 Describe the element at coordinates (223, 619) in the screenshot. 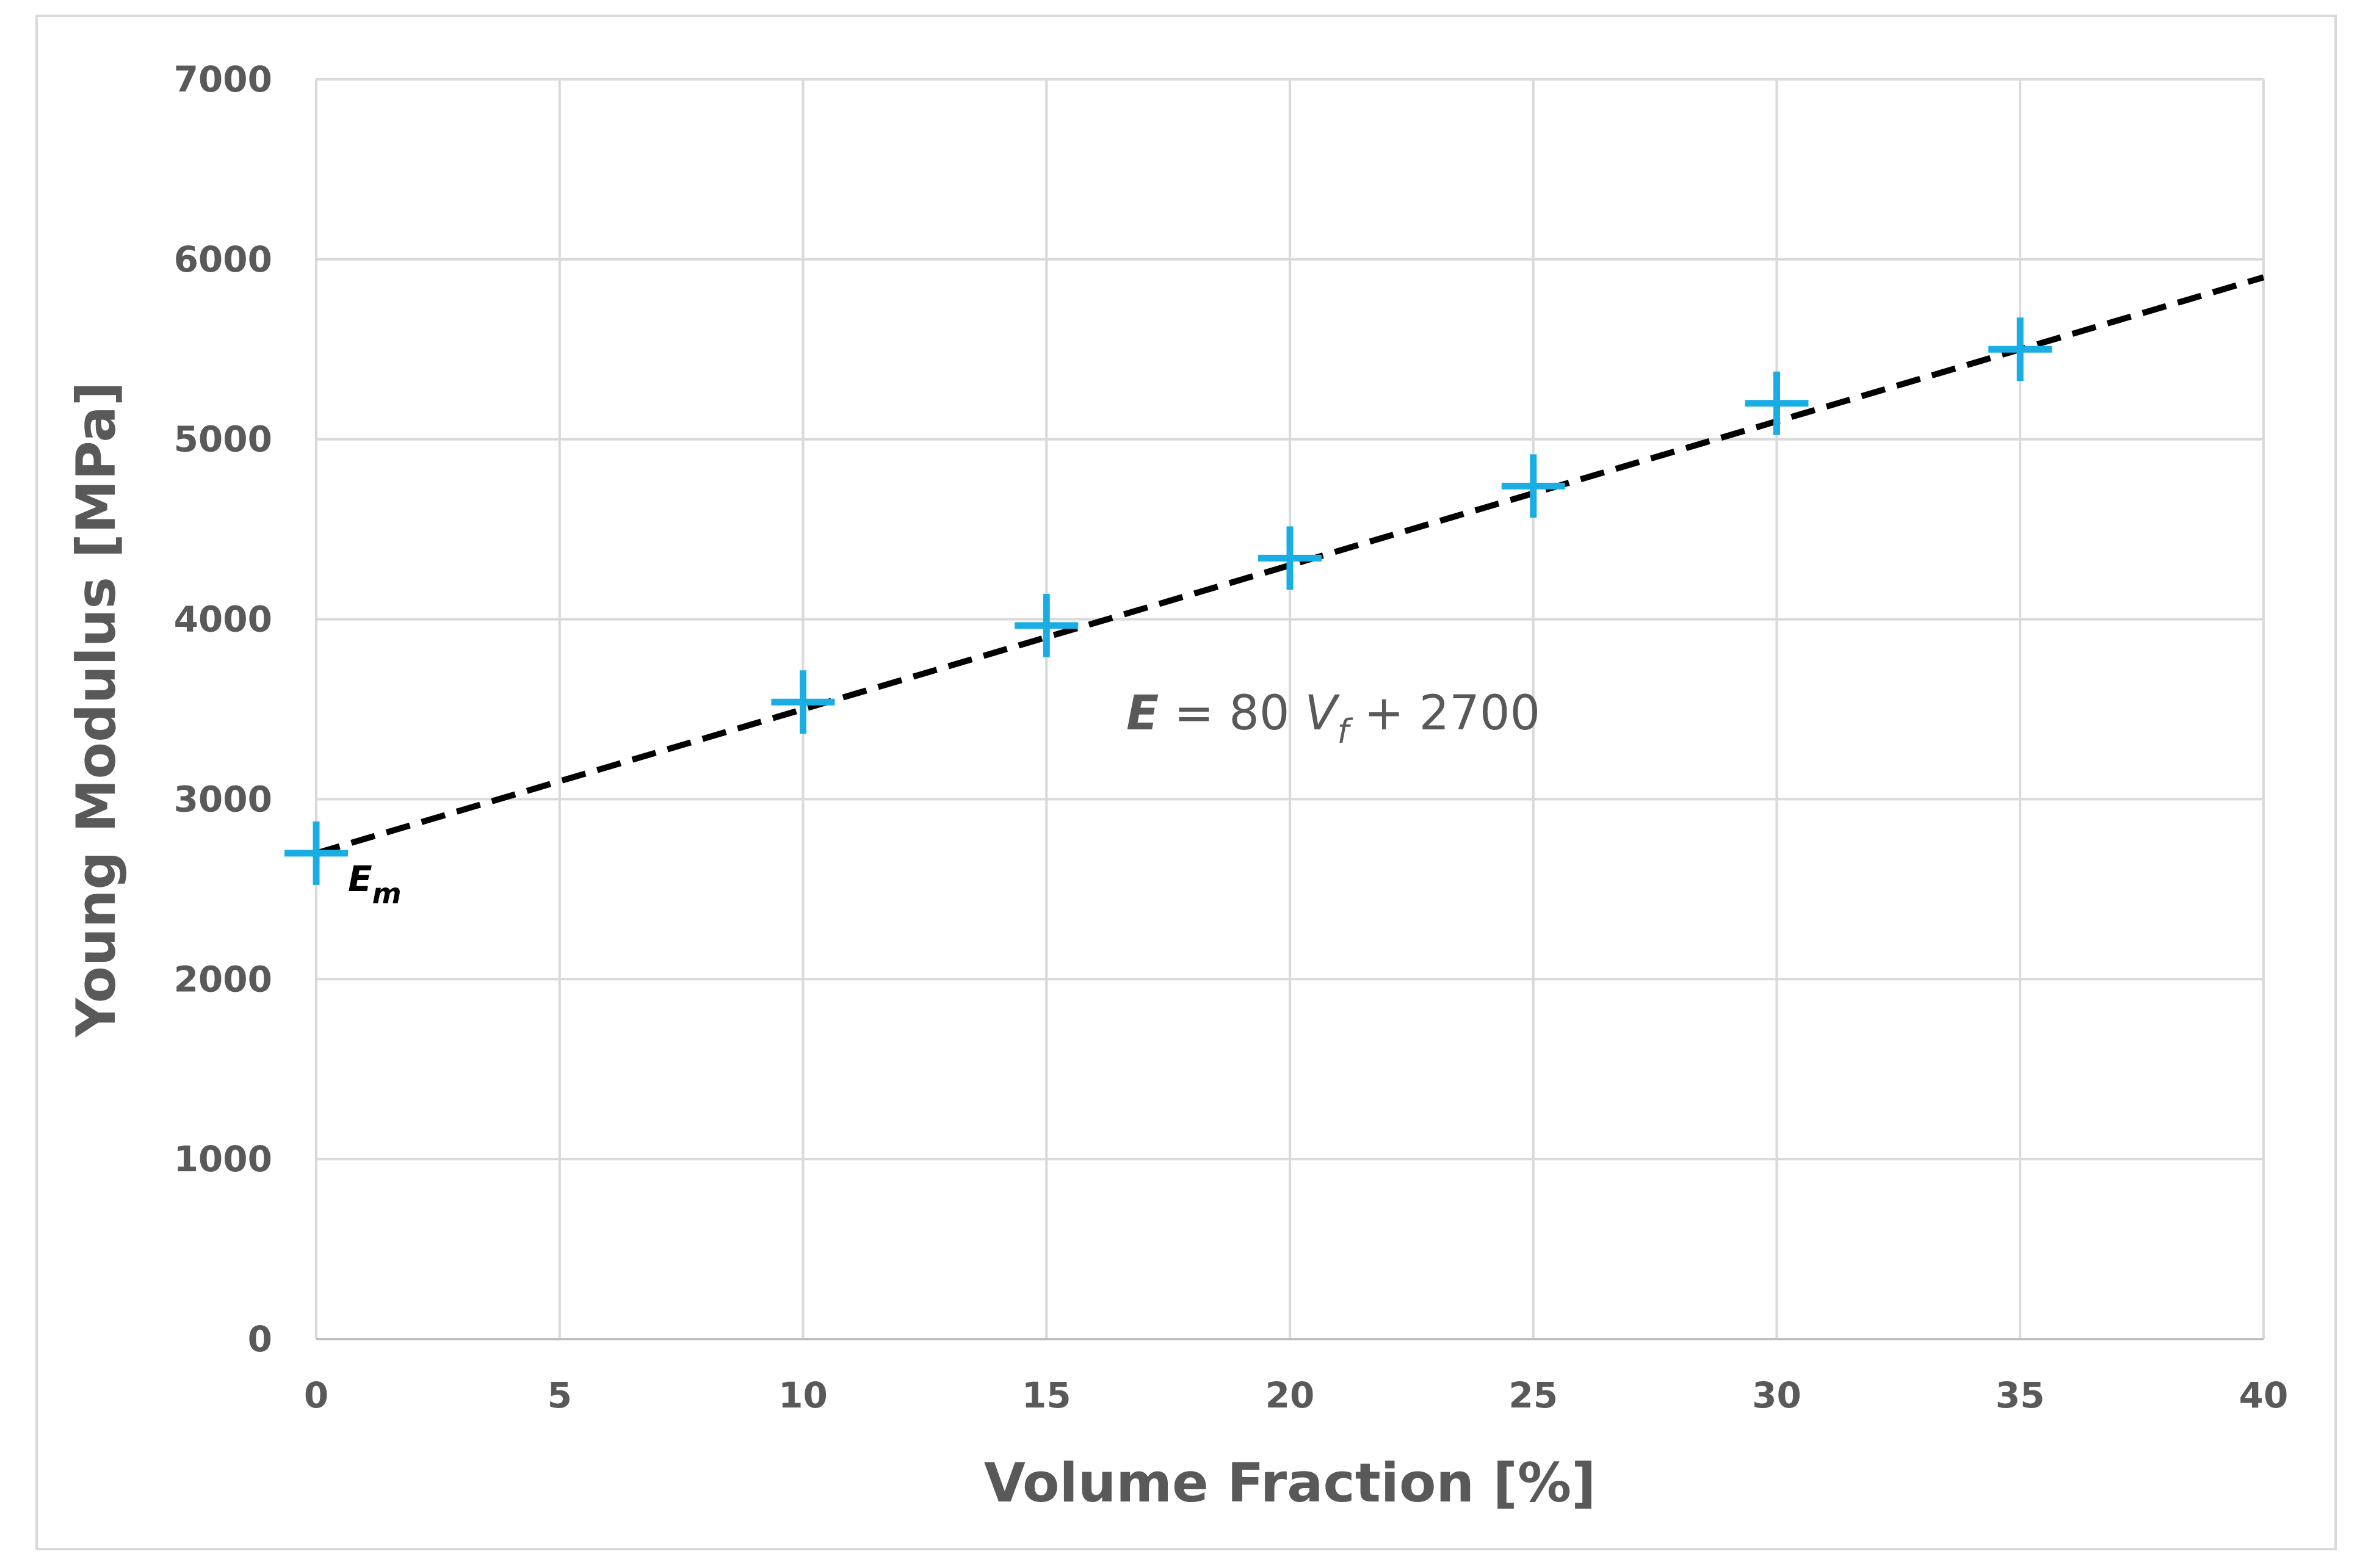

I see `y-tick-label: 4000` at that location.